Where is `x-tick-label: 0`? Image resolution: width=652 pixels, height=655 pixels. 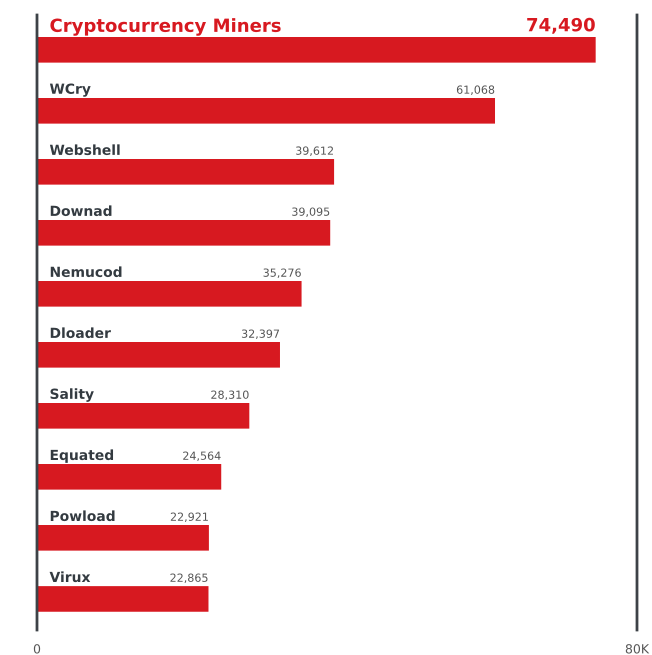 x-tick-label: 0 is located at coordinates (37, 649).